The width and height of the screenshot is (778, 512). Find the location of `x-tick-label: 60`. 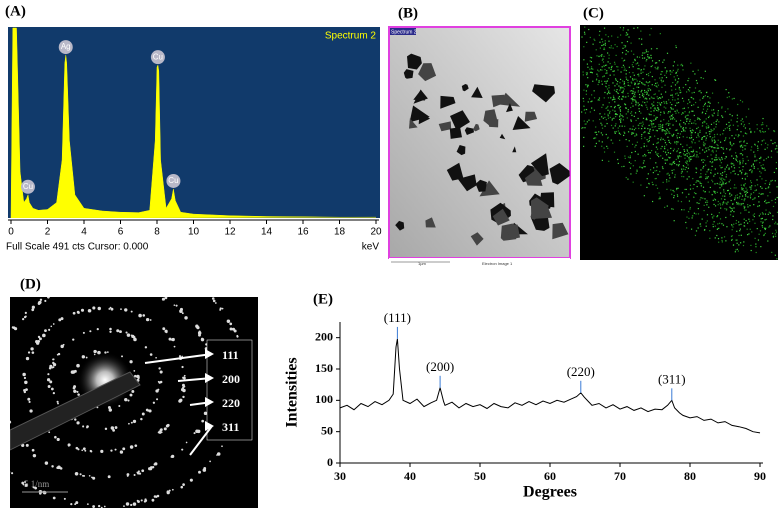

x-tick-label: 60 is located at coordinates (550, 476).